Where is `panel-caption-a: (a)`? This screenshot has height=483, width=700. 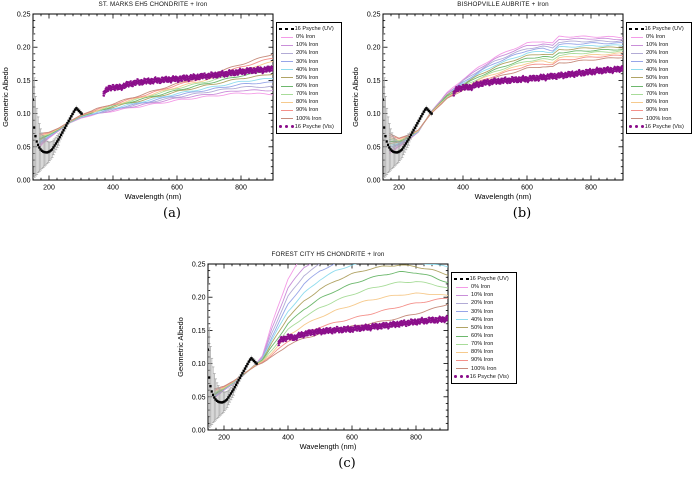
panel-caption-a: (a) is located at coordinates (172, 213).